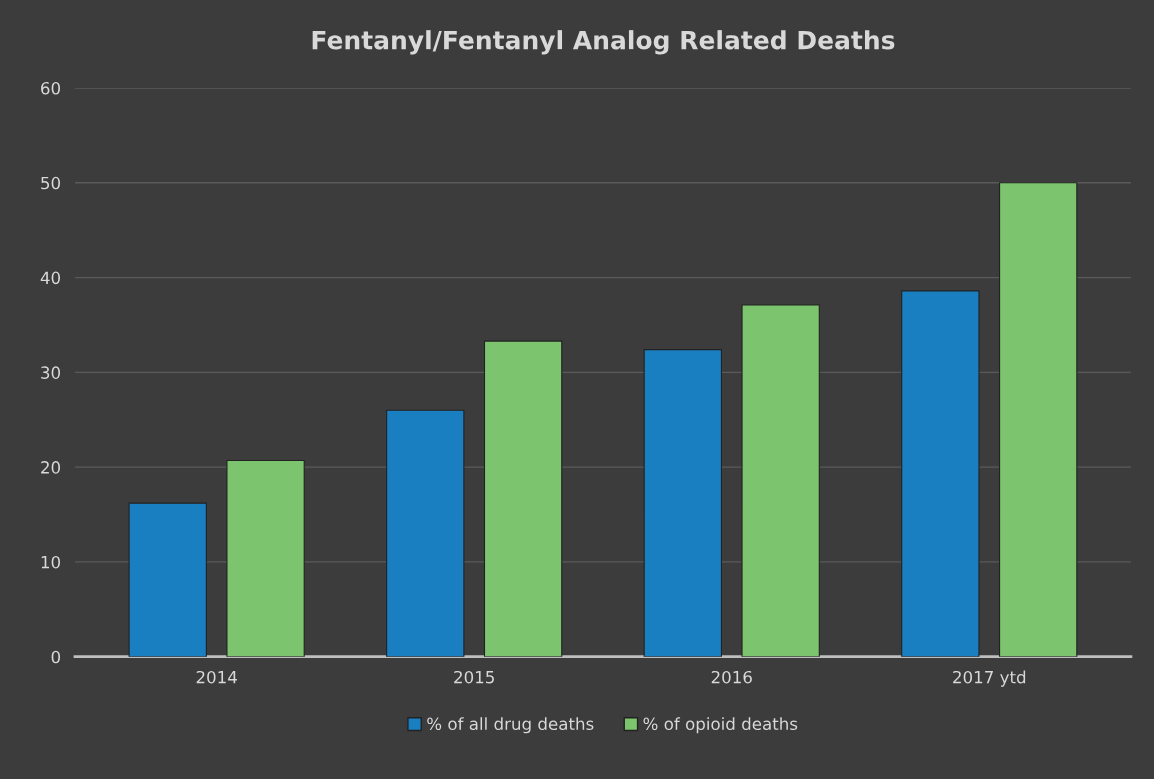 This screenshot has height=779, width=1154. Describe the element at coordinates (603, 42) in the screenshot. I see `chart-title: Fentanyl/Fentanyl Analog Related Deaths` at that location.